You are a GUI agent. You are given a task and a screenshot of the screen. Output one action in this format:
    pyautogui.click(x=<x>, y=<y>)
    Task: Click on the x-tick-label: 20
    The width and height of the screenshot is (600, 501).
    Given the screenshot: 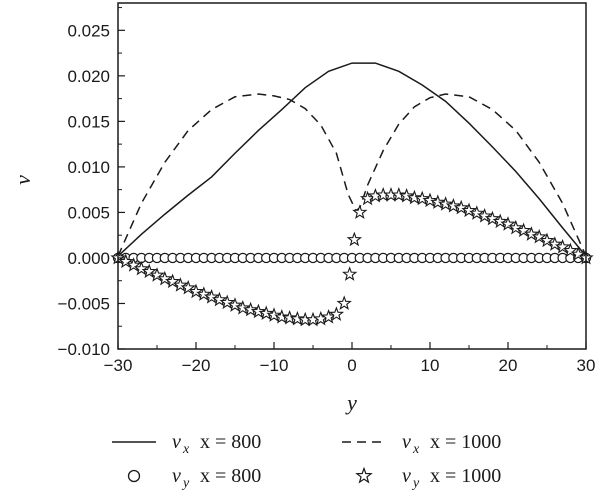 What is the action you would take?
    pyautogui.click(x=508, y=365)
    